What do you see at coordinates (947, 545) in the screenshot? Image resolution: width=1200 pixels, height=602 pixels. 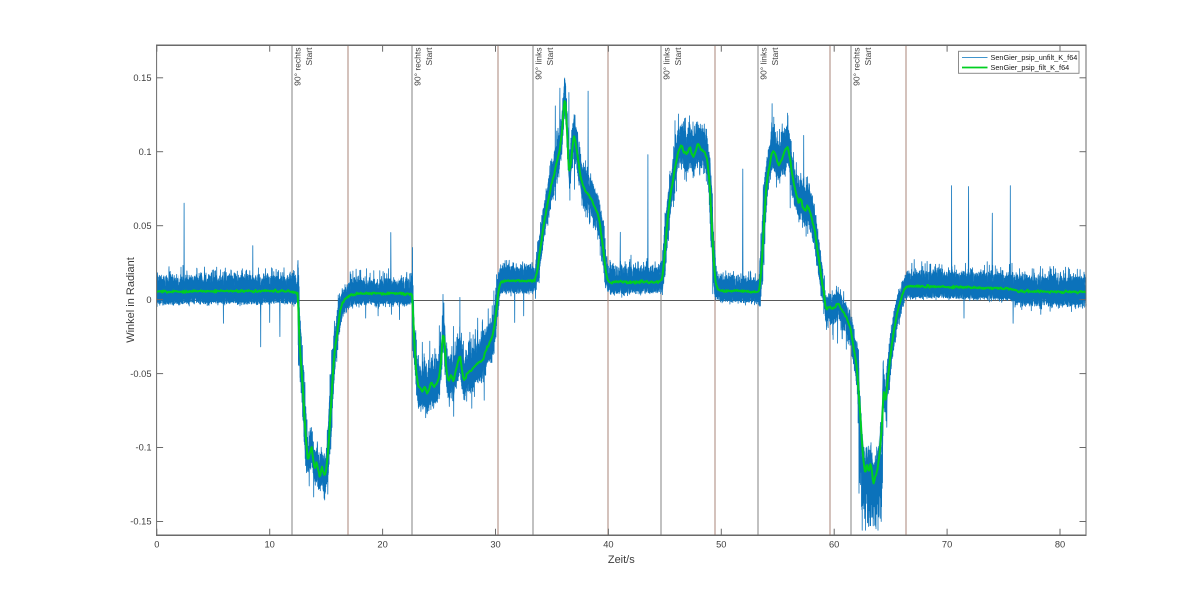 I see `svg-text: 70` at bounding box center [947, 545].